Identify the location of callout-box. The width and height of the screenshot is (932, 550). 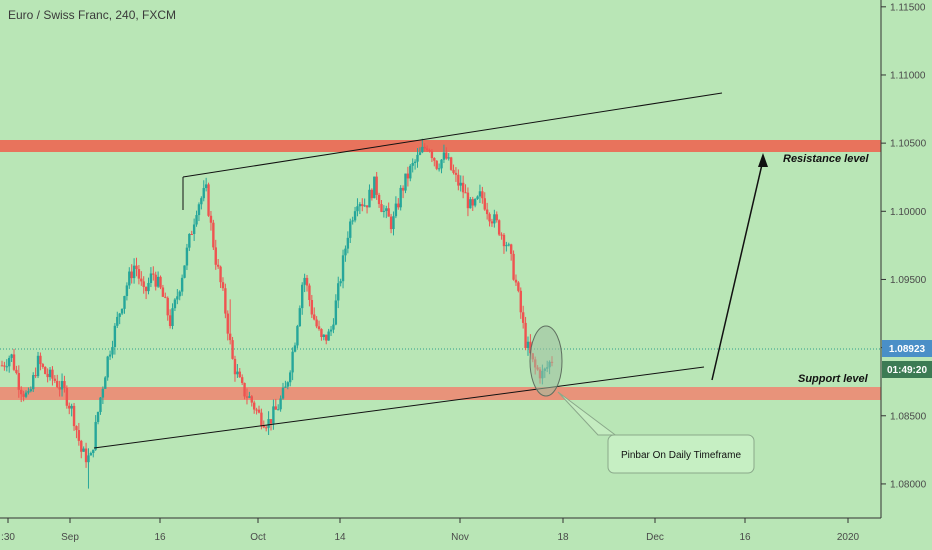
(681, 454).